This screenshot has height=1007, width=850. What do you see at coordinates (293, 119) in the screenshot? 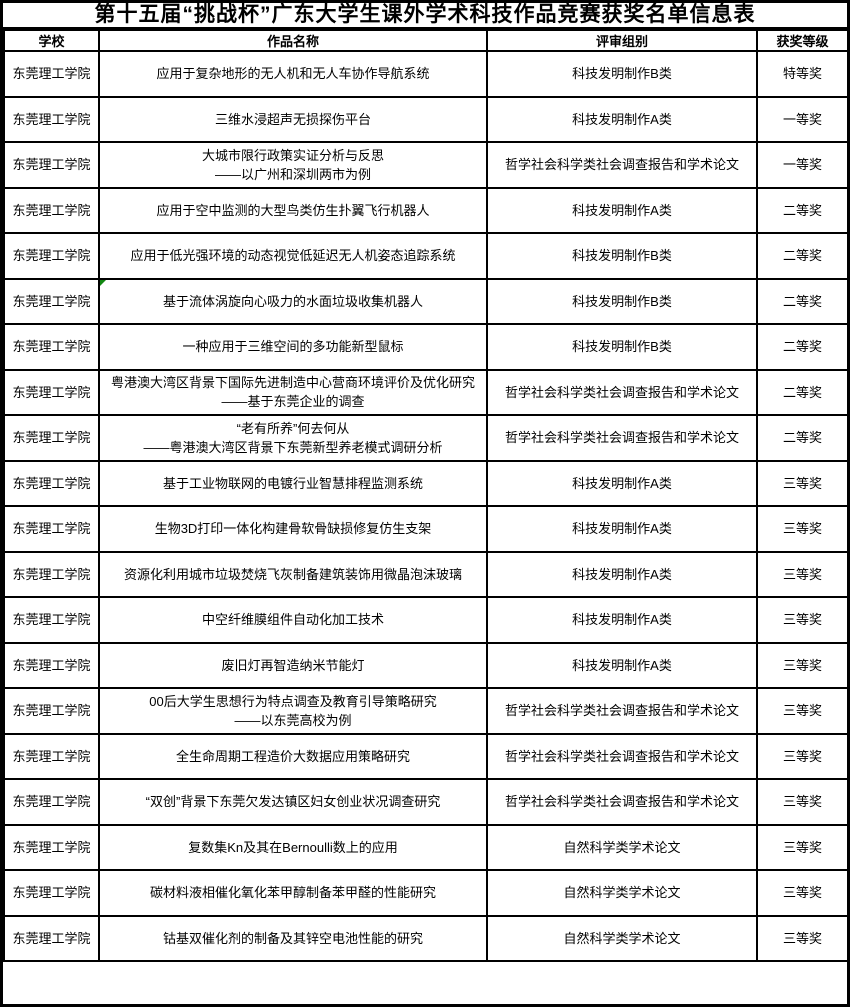
I see `cell-work: 三维水浸超声无损探伤平台` at bounding box center [293, 119].